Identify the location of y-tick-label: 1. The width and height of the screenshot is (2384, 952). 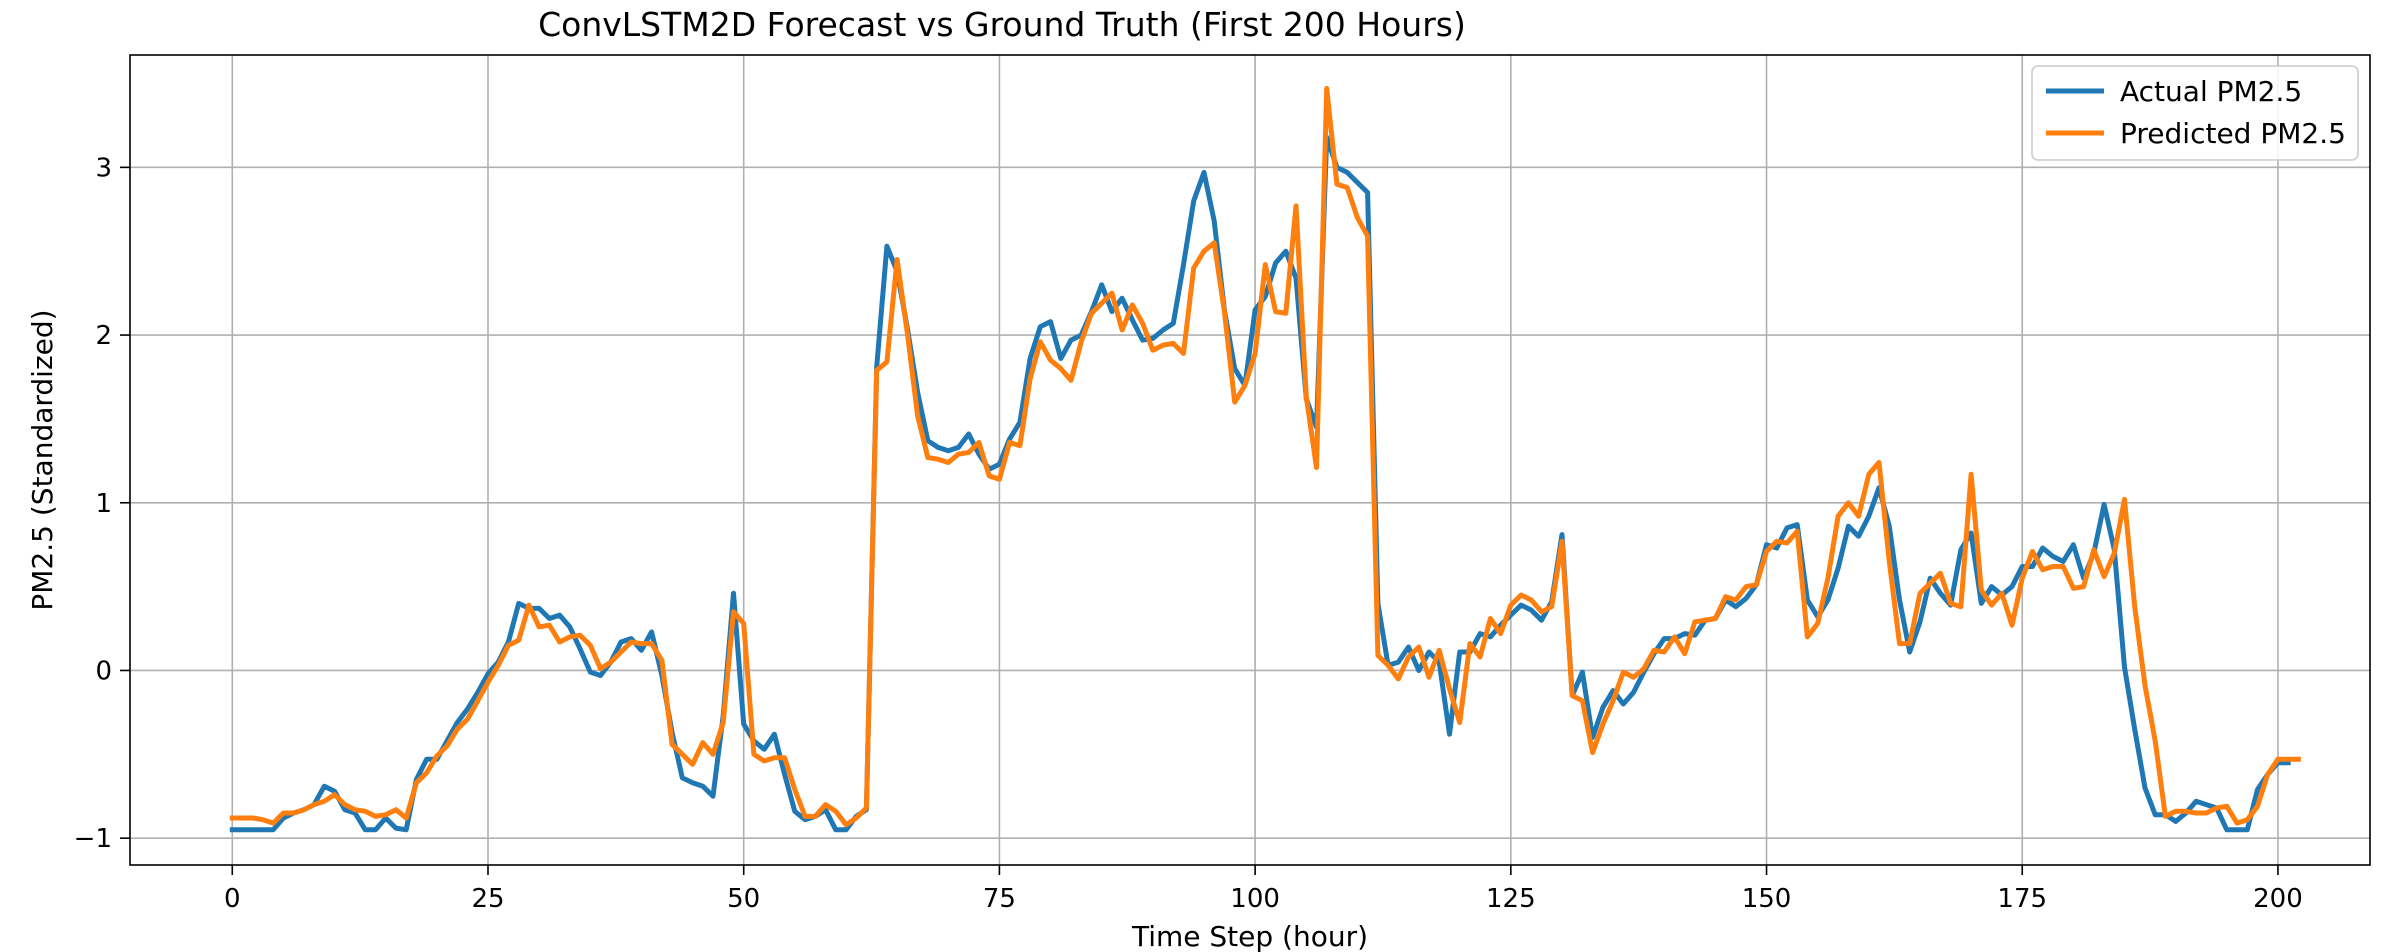
(103, 504).